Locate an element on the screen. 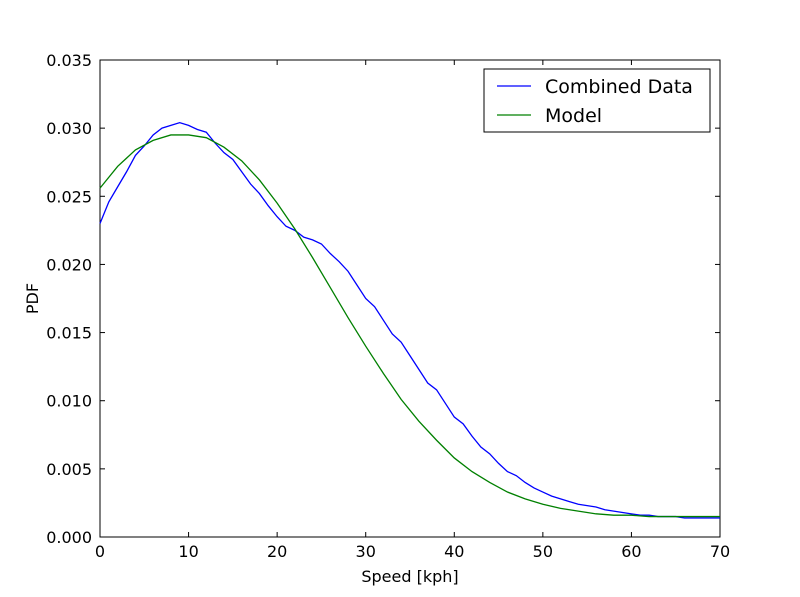  y-axis-label: PDF is located at coordinates (32, 298).